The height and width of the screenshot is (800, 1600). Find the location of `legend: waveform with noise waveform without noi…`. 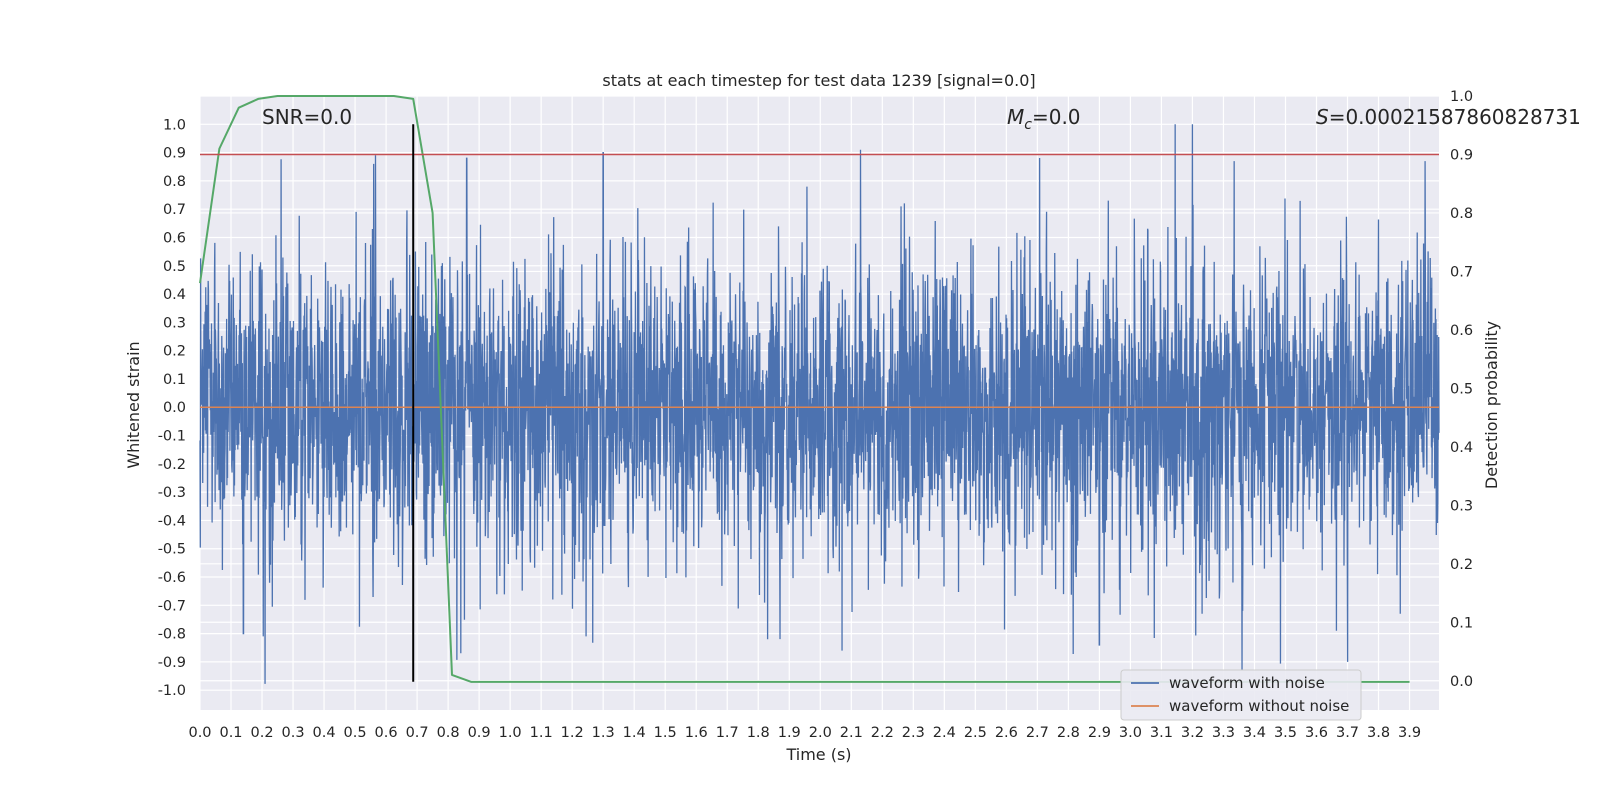

legend: waveform with noise waveform without noi… is located at coordinates (1241, 695).